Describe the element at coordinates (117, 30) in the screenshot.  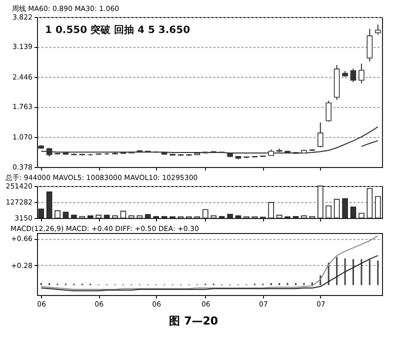
I see `text: 1 0.550 突破 回抽 4 5 3.650` at that location.